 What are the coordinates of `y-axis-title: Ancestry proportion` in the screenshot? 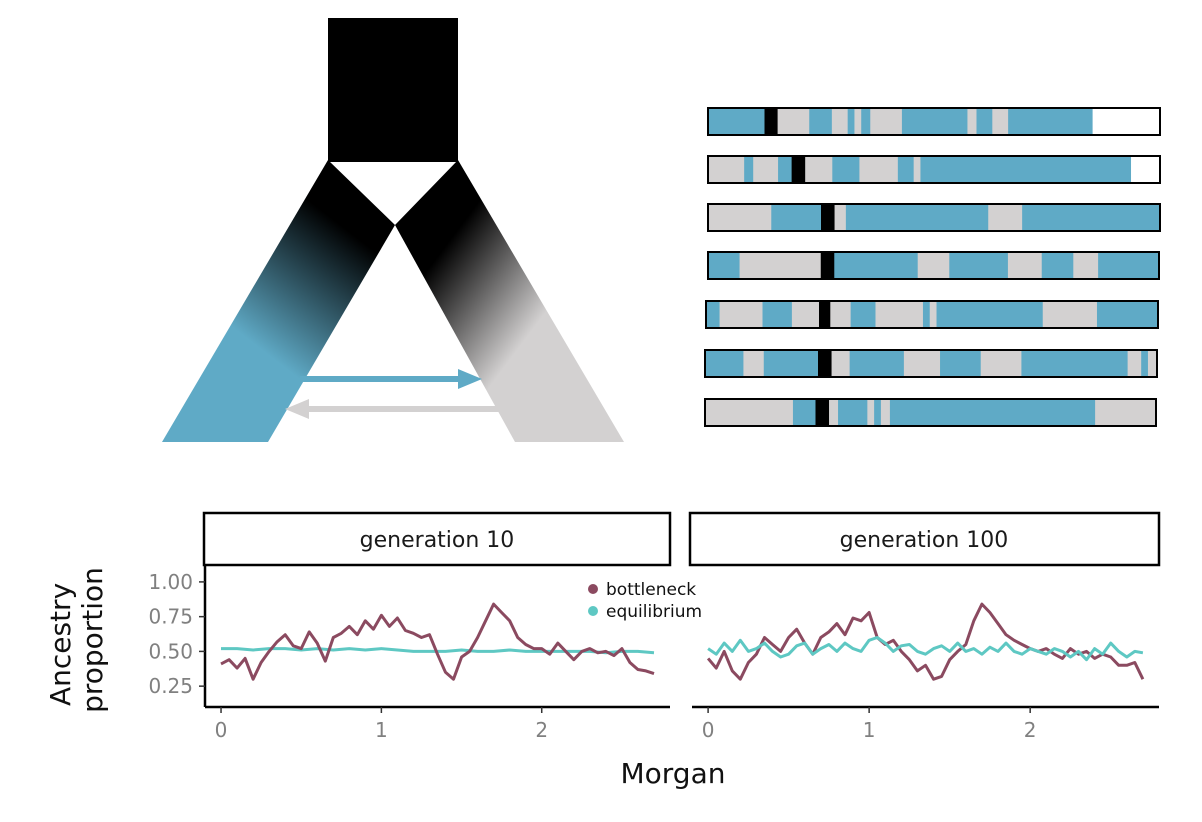 It's located at (76, 640).